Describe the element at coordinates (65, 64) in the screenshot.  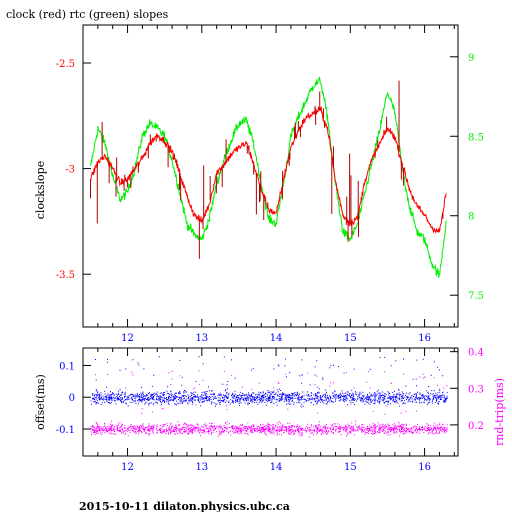
I see `left-tick-label: -2.5` at that location.